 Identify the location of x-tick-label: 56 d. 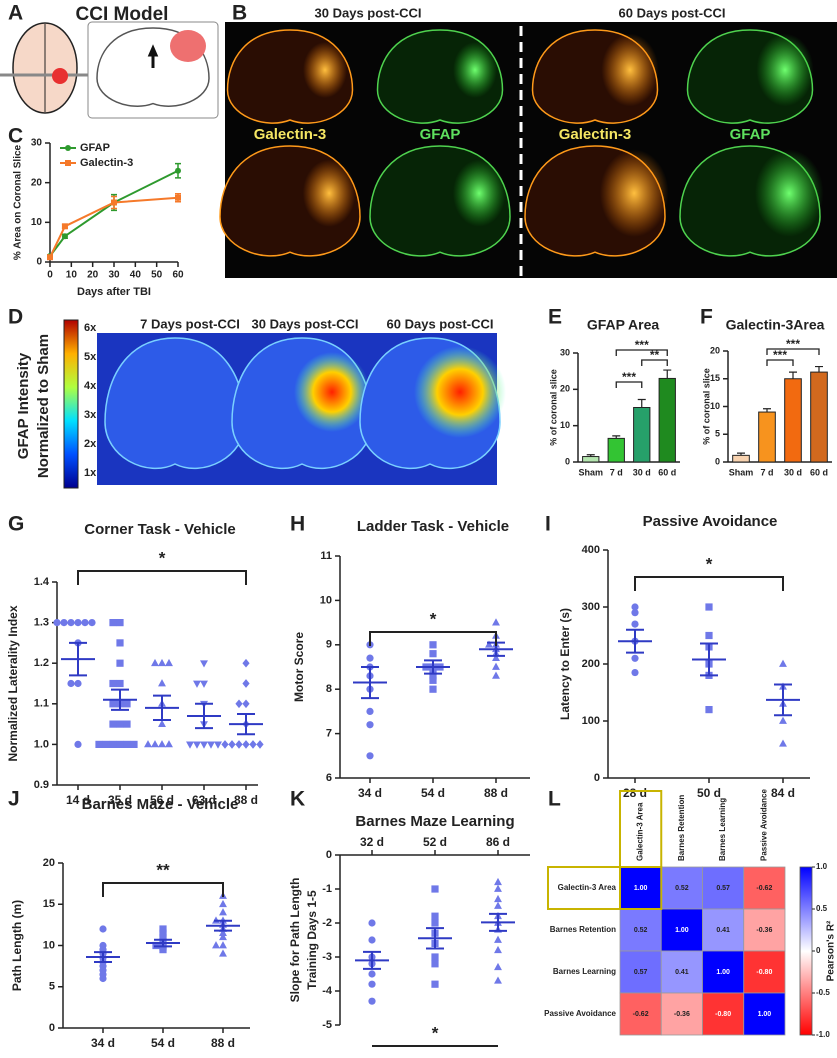
(162, 800).